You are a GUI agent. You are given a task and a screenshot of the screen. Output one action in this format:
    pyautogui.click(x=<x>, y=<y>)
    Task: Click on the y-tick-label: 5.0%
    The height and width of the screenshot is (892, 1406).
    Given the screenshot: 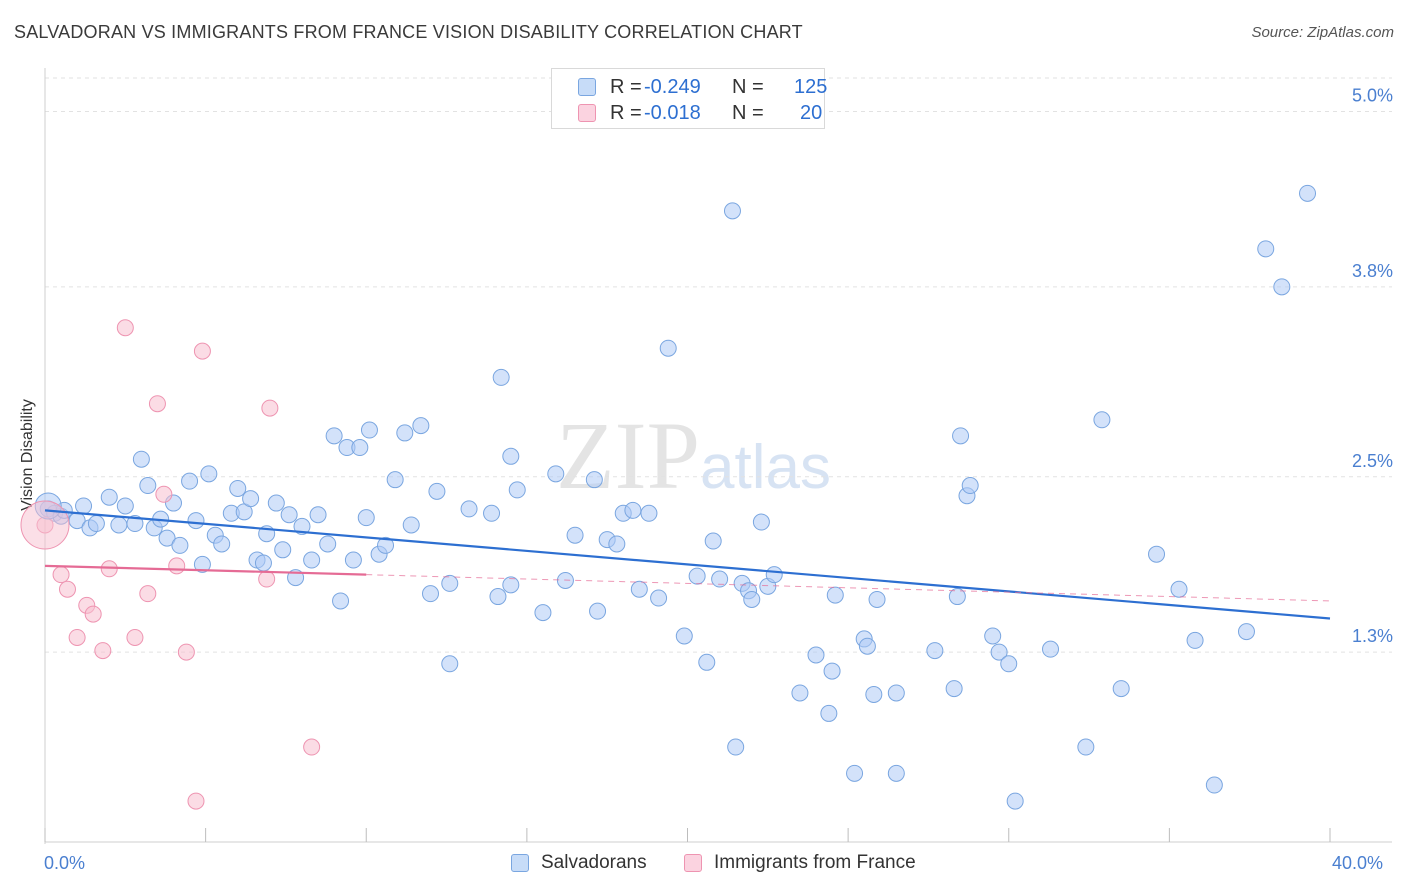 What is the action you would take?
    pyautogui.click(x=1372, y=96)
    